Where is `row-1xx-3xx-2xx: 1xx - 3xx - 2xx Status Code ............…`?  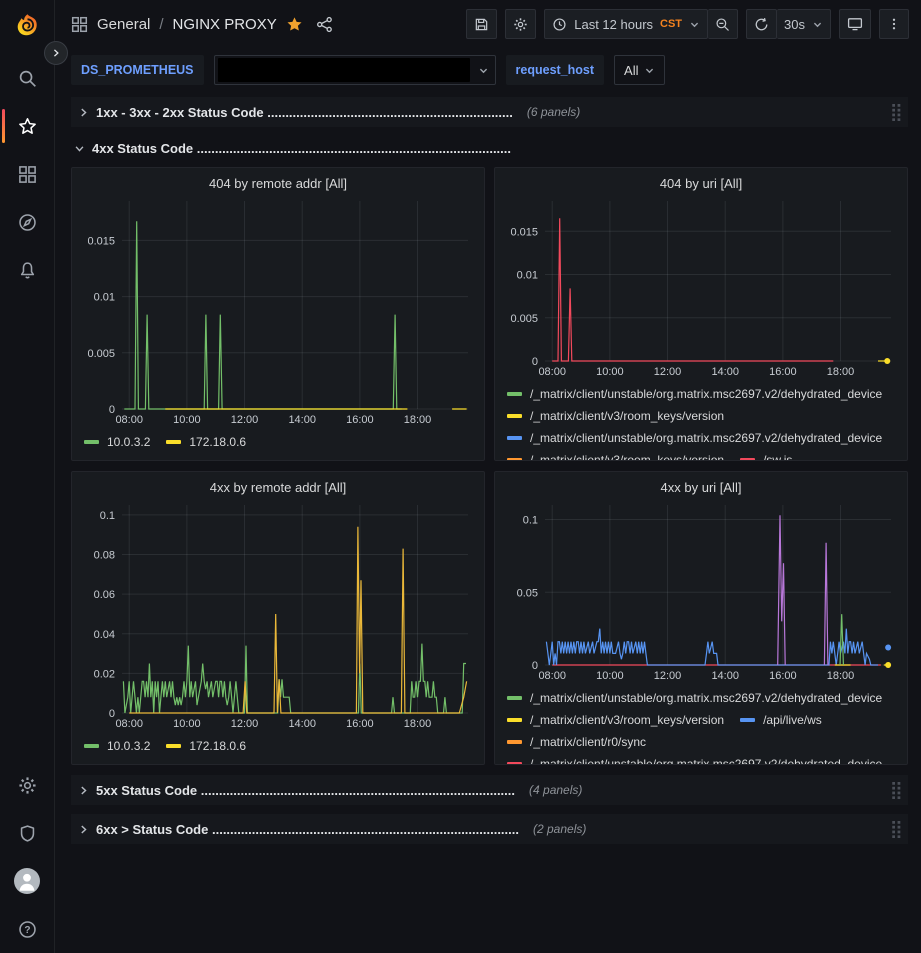 row-1xx-3xx-2xx: 1xx - 3xx - 2xx Status Code ............… is located at coordinates (489, 112).